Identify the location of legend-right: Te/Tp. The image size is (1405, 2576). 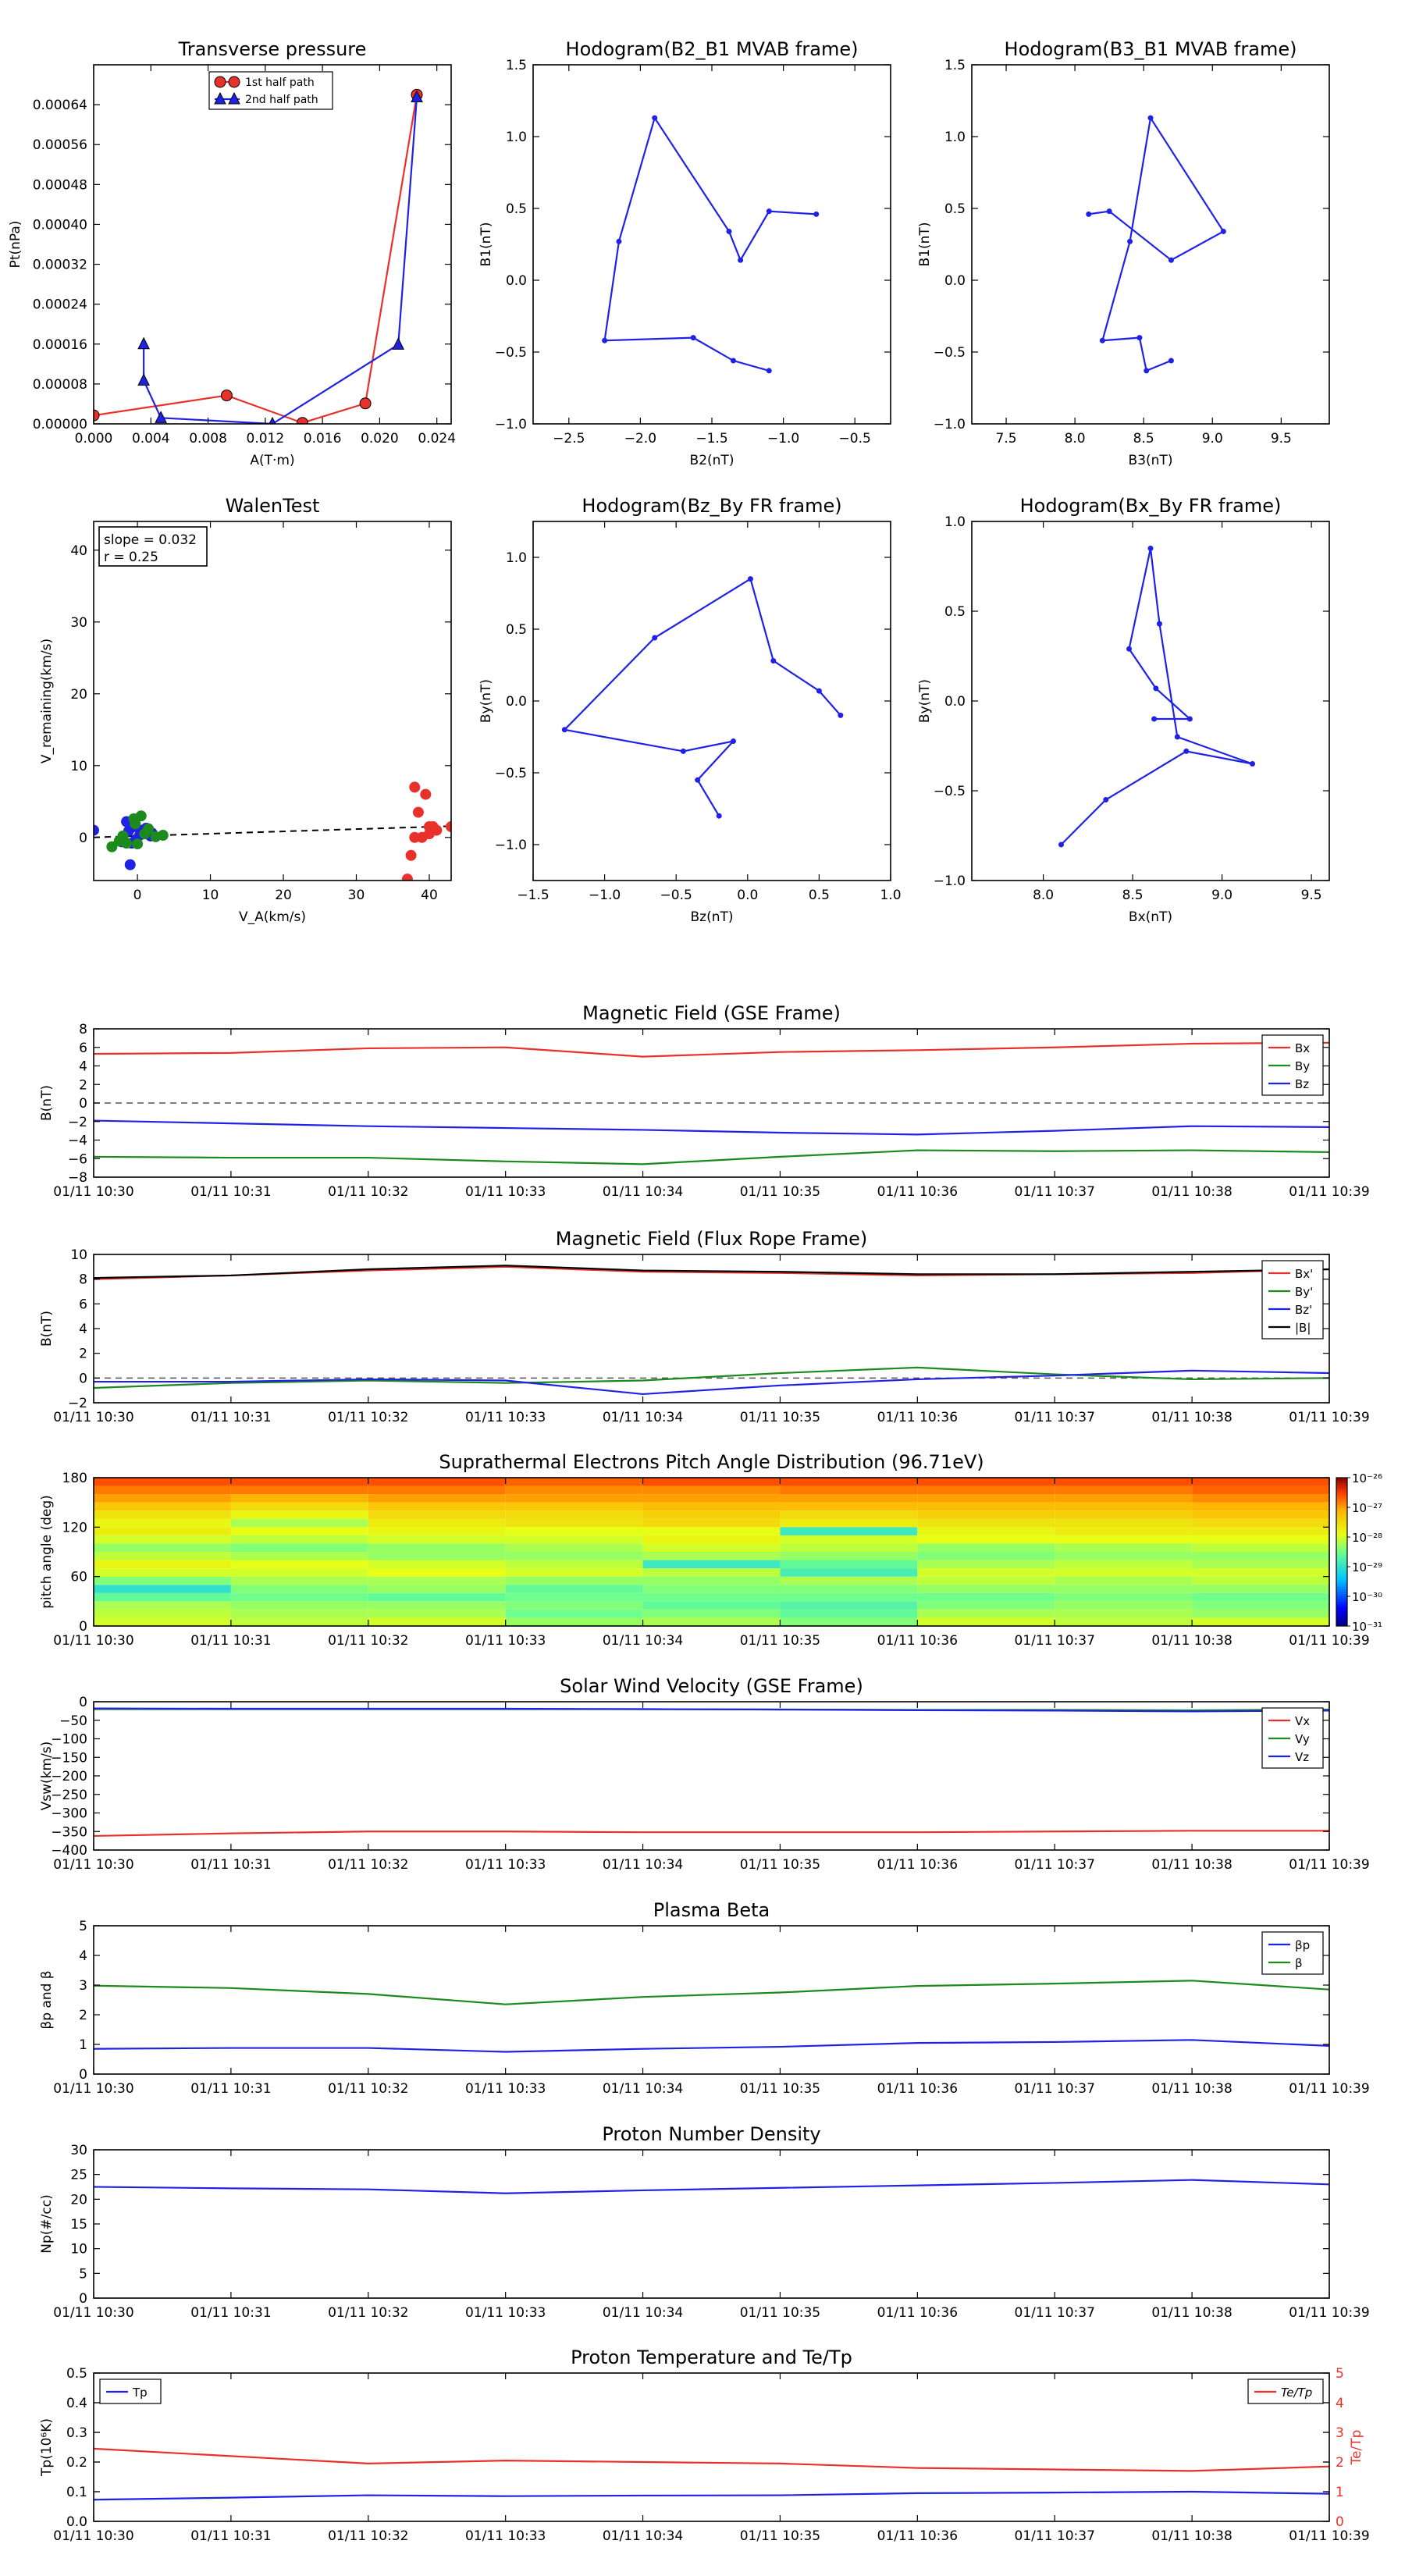
(1286, 2391).